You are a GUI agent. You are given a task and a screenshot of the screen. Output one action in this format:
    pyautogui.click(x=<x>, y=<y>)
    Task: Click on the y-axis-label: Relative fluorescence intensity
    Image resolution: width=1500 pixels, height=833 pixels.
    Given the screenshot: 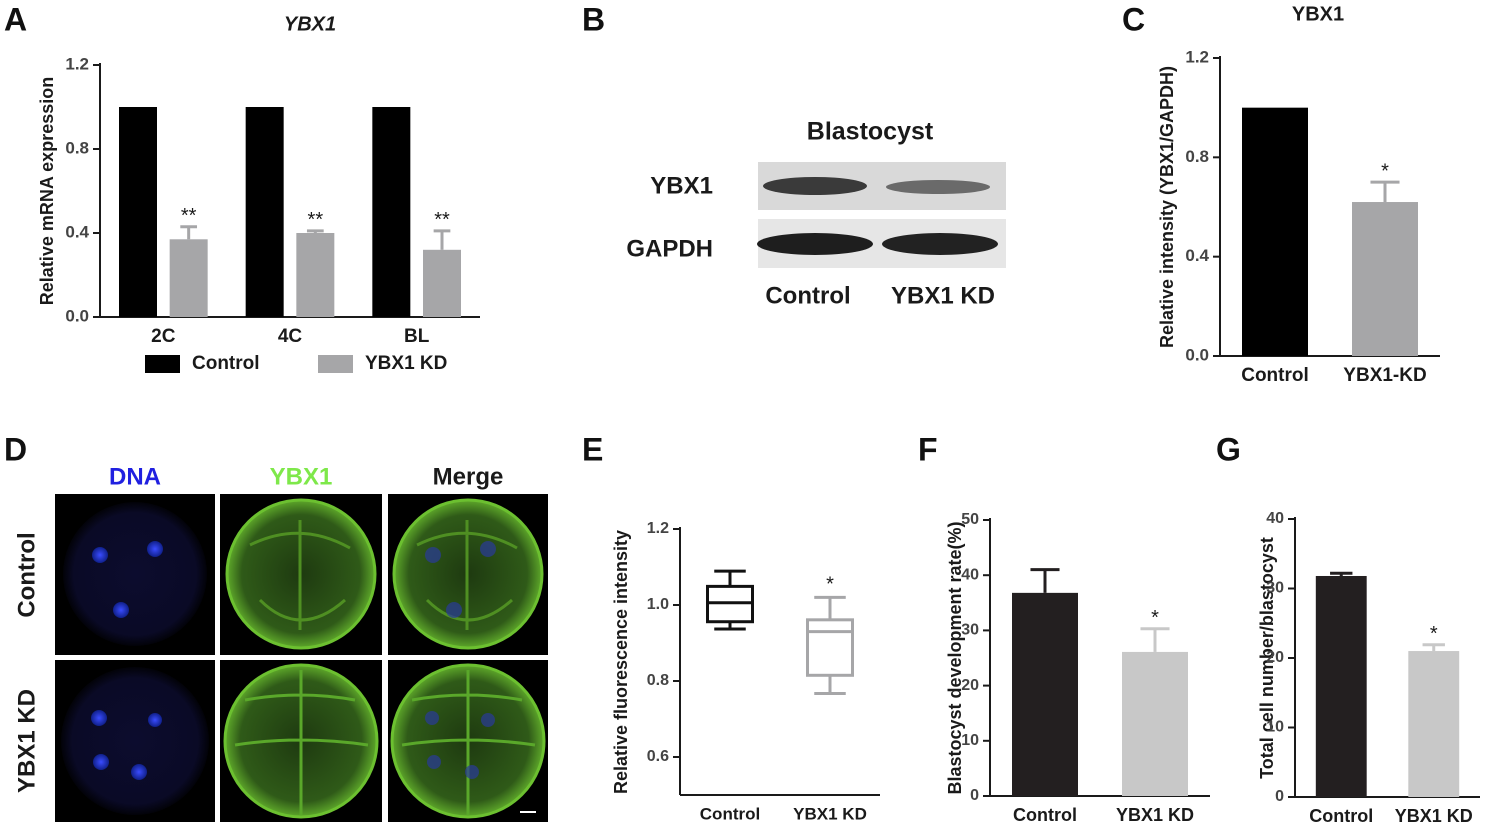 What is the action you would take?
    pyautogui.click(x=621, y=662)
    